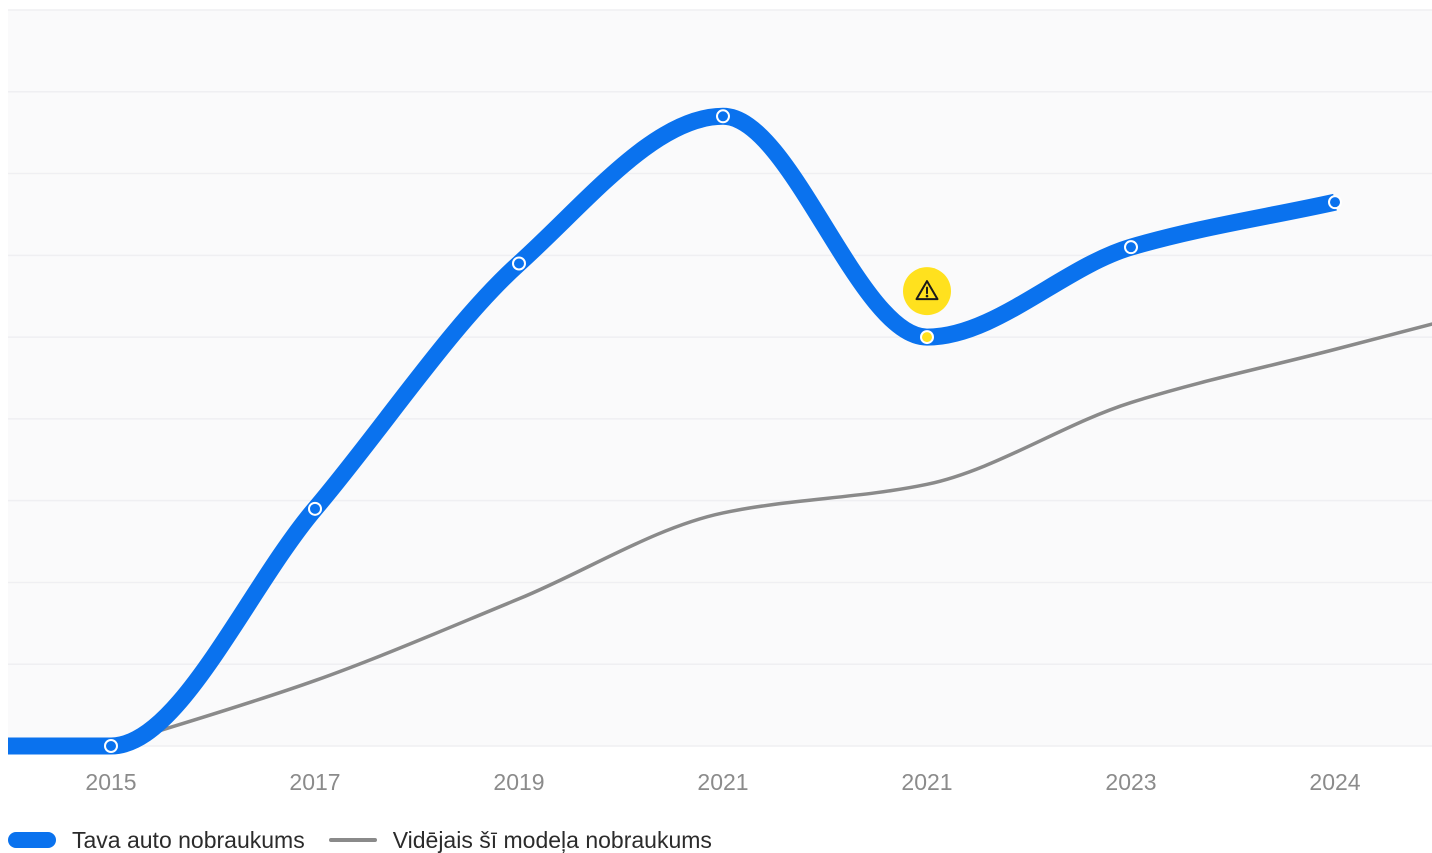 This screenshot has width=1432, height=853. What do you see at coordinates (927, 290) in the screenshot?
I see `warning-icon` at bounding box center [927, 290].